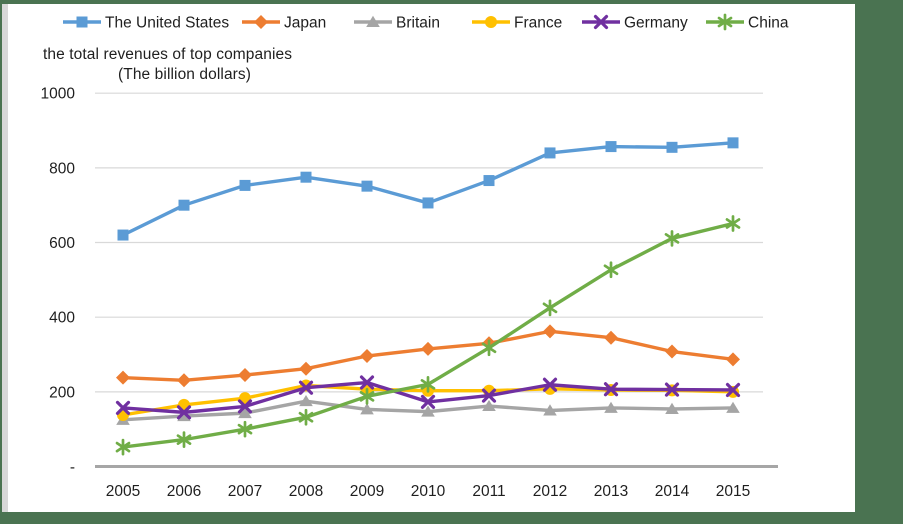  Describe the element at coordinates (768, 23) in the screenshot. I see `legend-label: China` at that location.